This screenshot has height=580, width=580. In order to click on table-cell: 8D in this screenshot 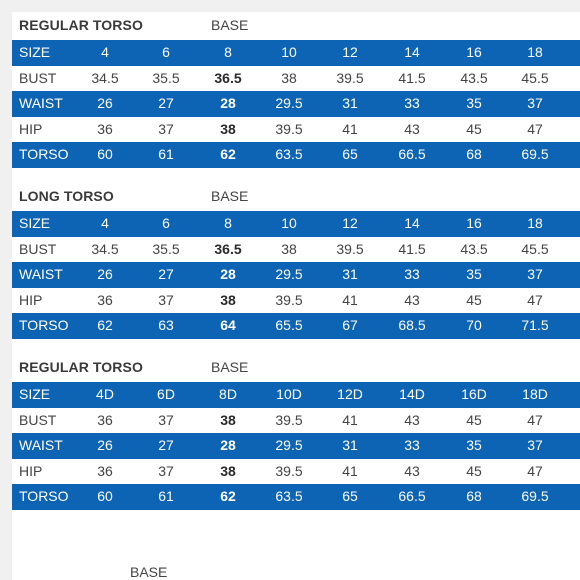, I will do `click(228, 394)`.